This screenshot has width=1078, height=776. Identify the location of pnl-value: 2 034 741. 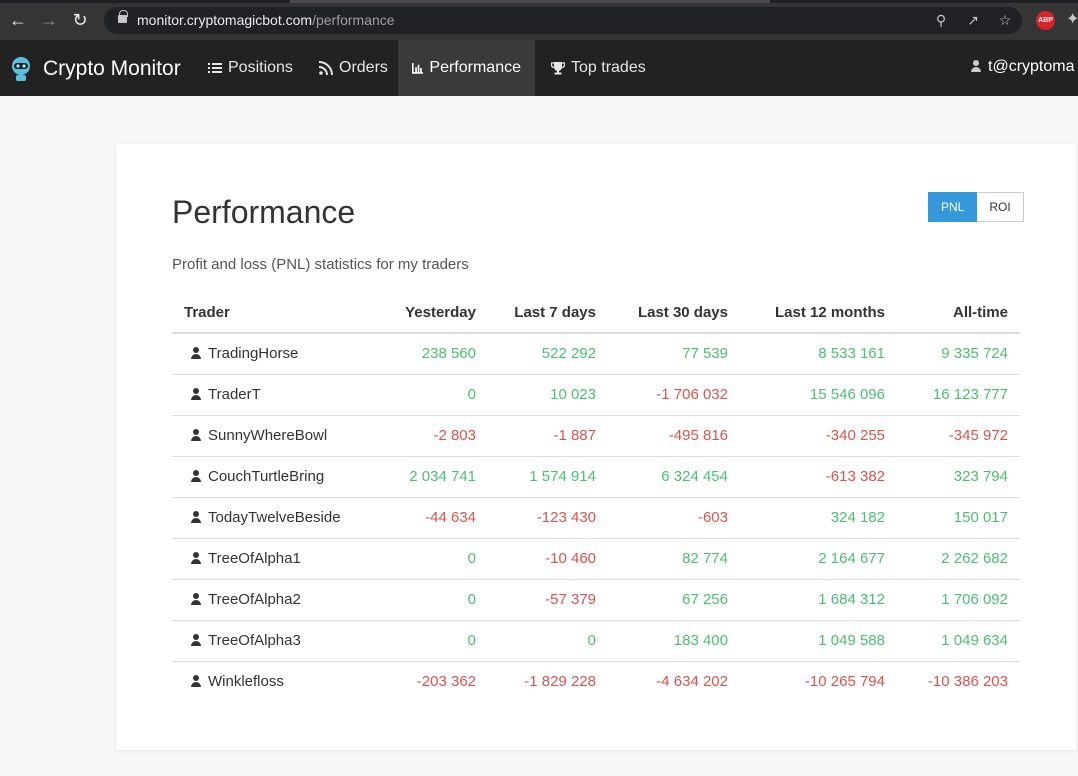
(422, 477).